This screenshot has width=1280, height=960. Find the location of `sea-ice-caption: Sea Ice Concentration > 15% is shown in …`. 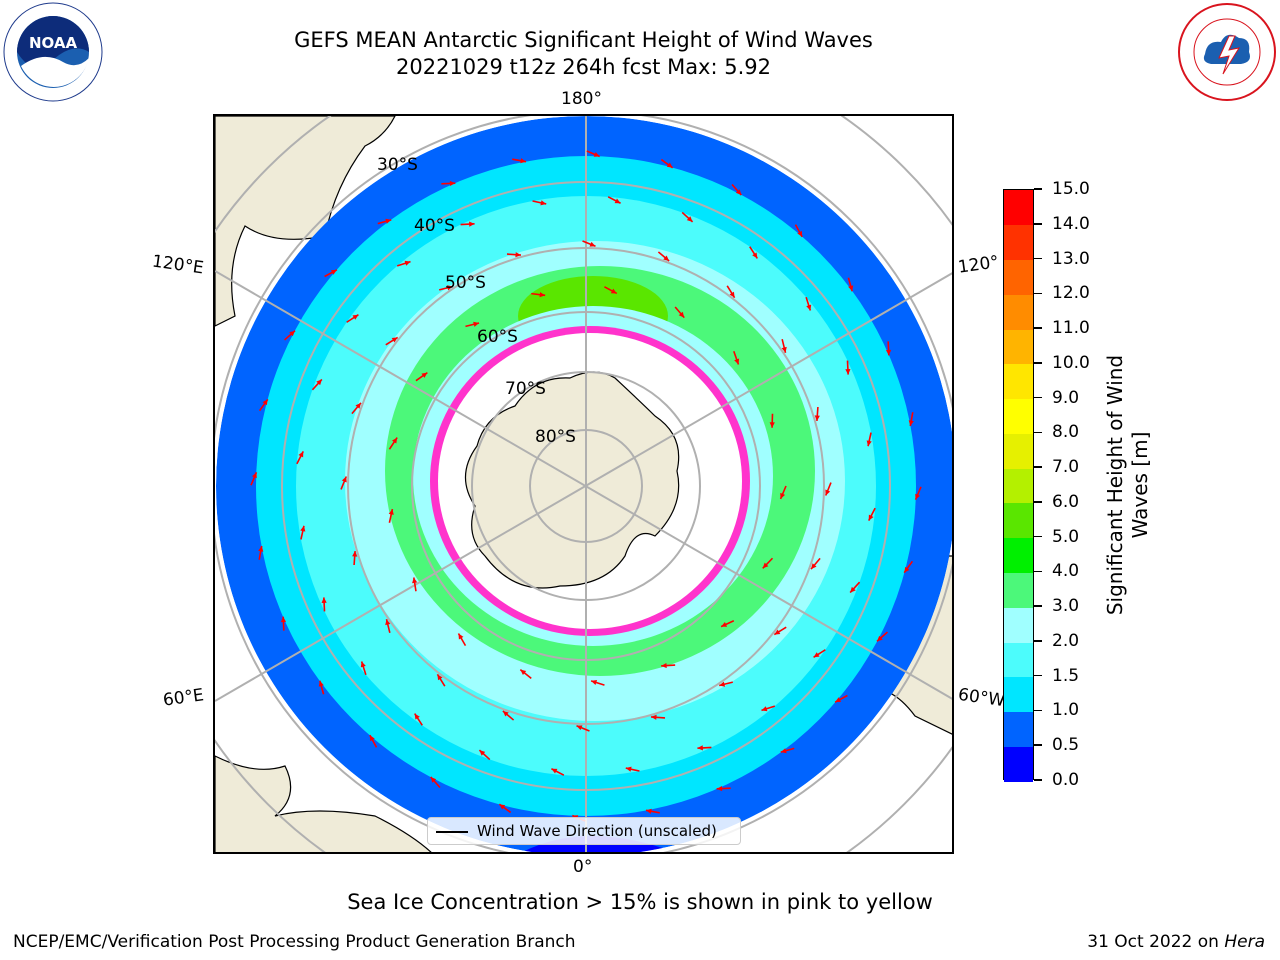

sea-ice-caption: Sea Ice Concentration > 15% is shown in … is located at coordinates (640, 902).